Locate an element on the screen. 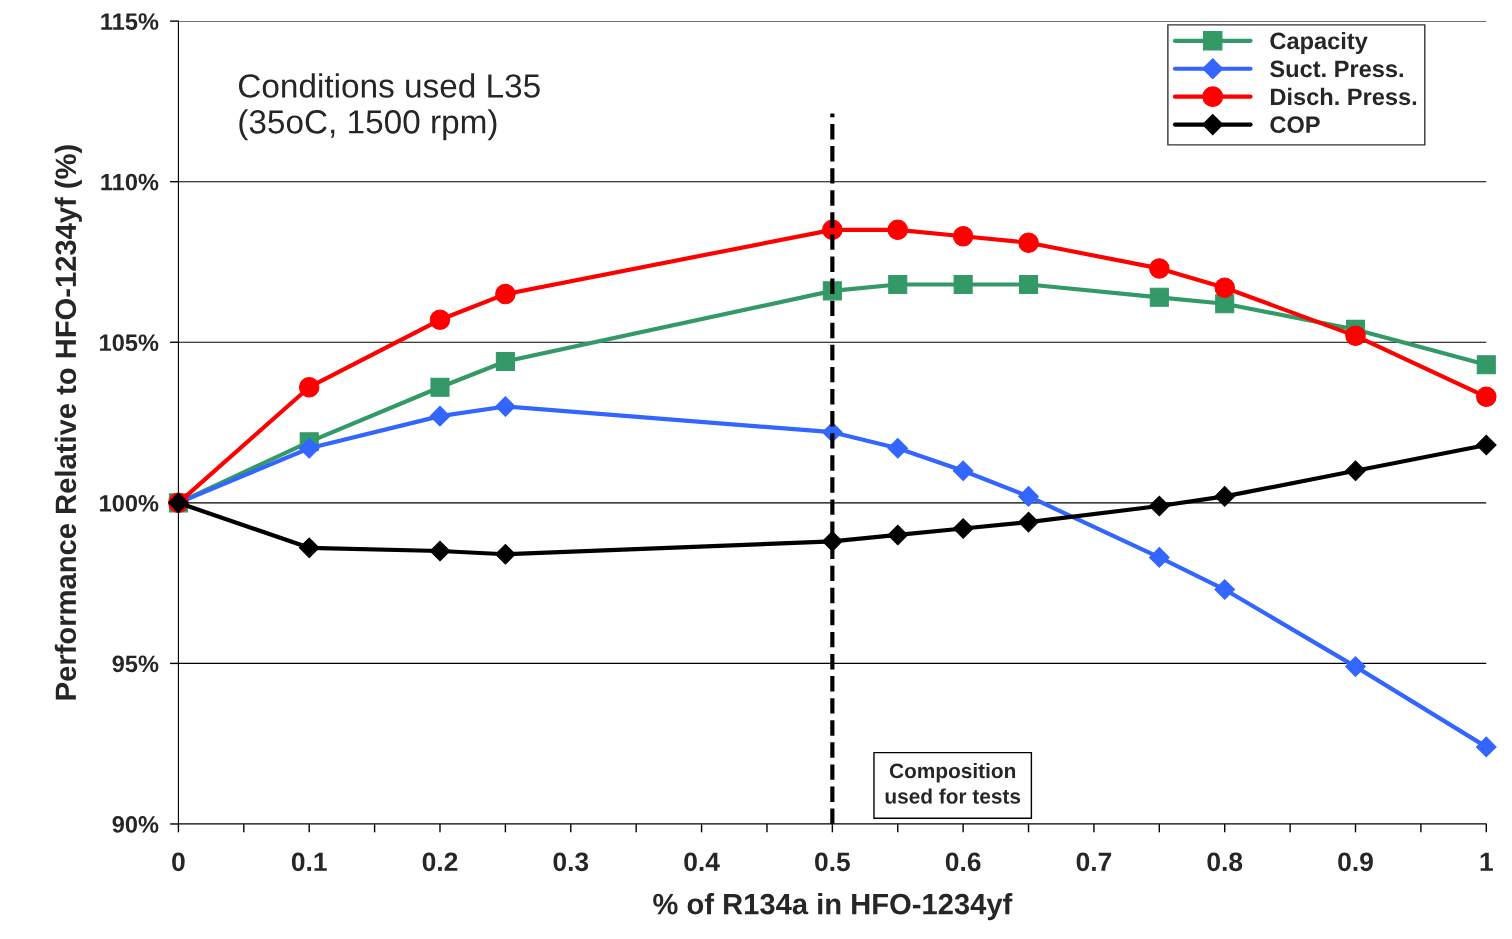 Image resolution: width=1512 pixels, height=939 pixels. legend-label: Capacity is located at coordinates (1319, 42).